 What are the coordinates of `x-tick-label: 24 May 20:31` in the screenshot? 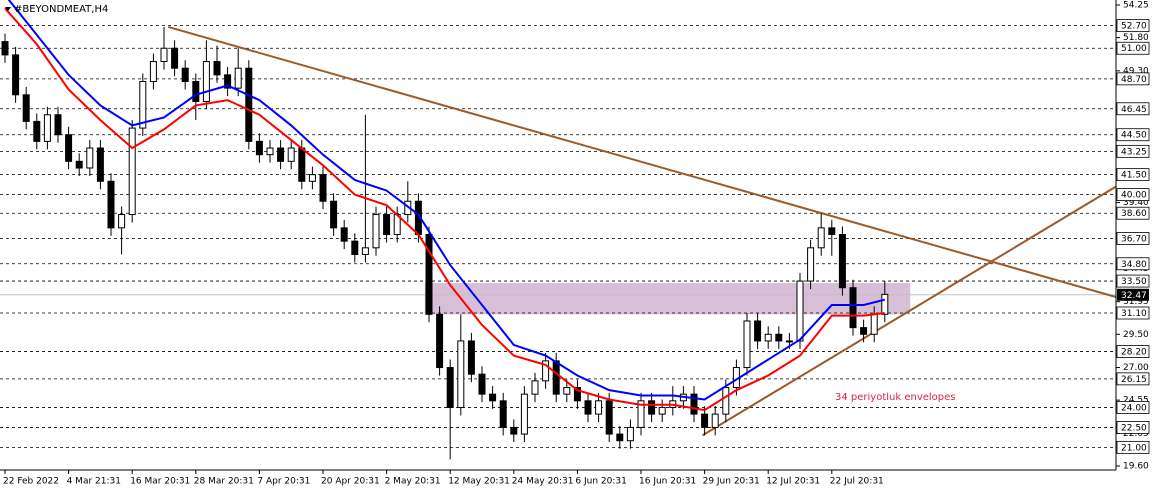 It's located at (543, 482).